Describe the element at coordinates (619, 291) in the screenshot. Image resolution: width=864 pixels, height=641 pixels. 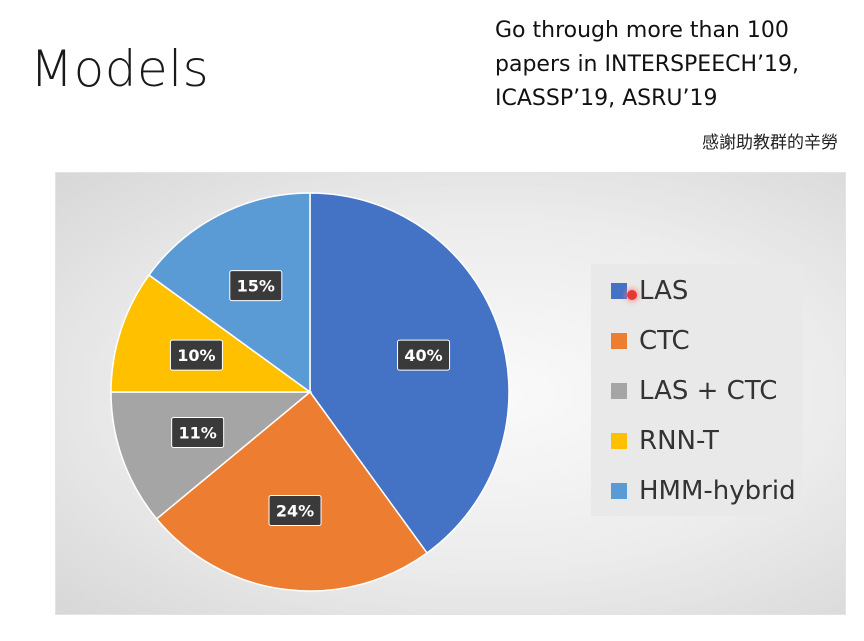
I see `legend-swatch-las` at that location.